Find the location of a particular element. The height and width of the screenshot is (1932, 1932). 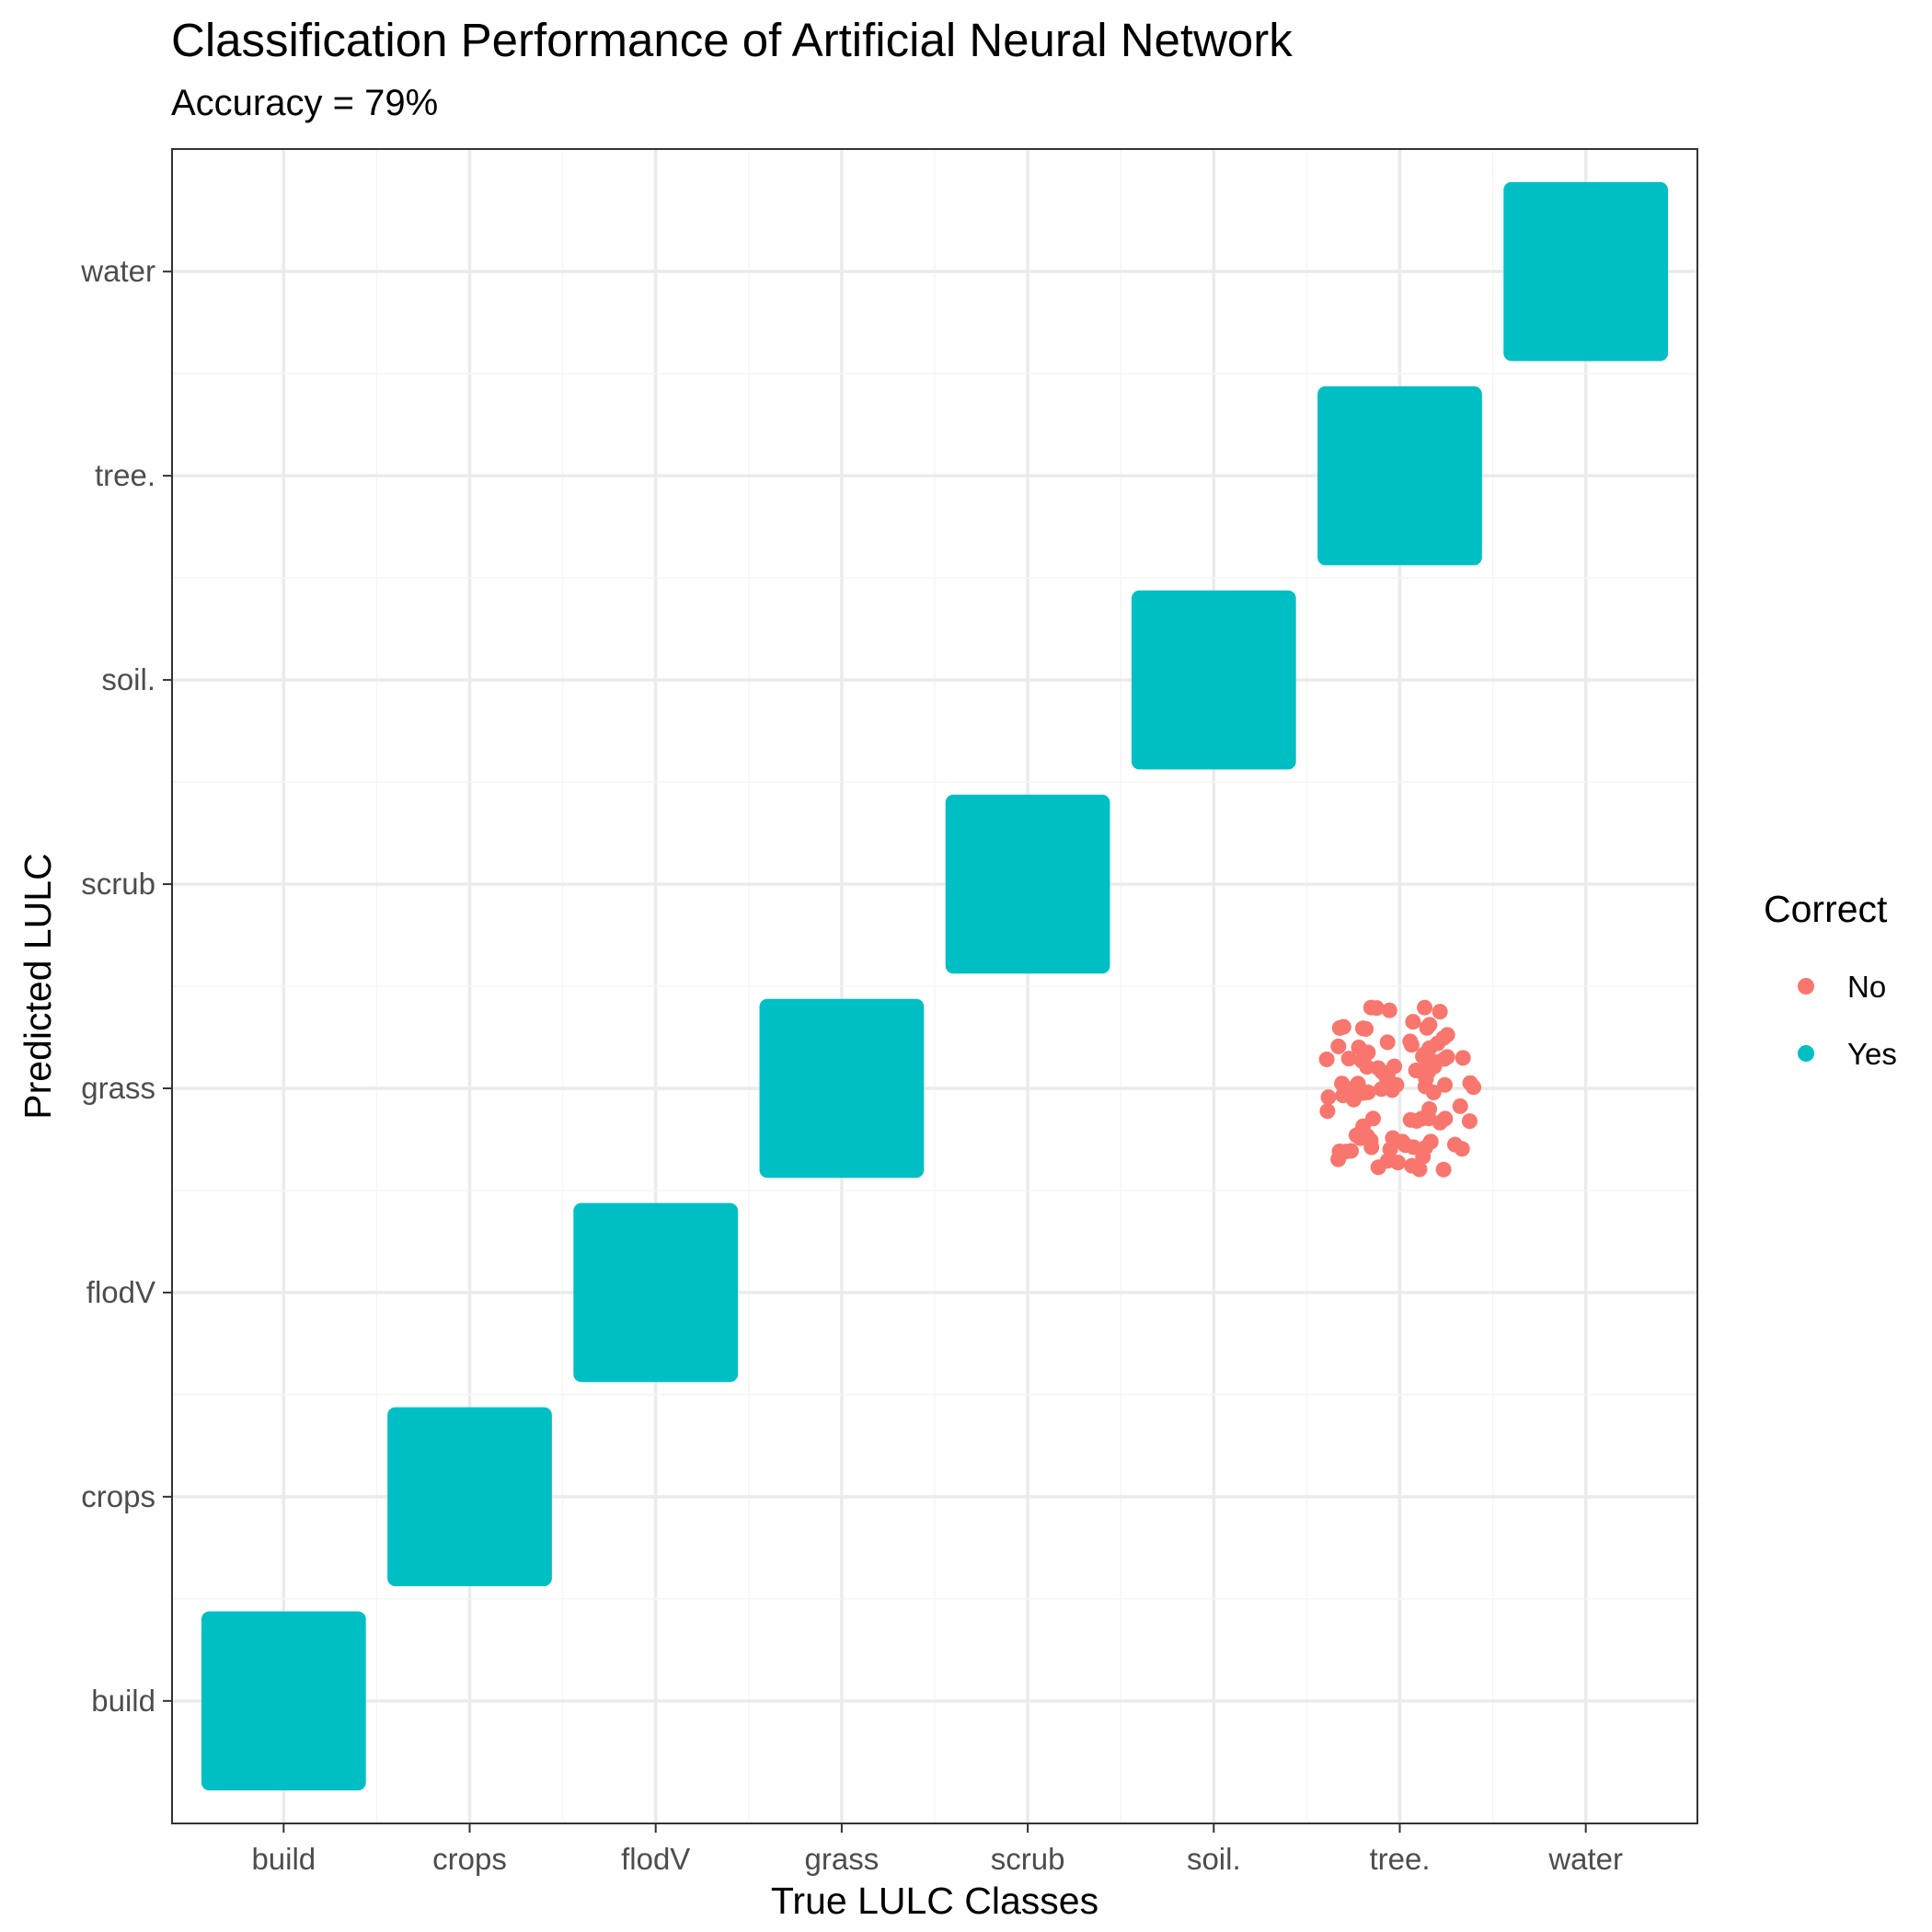

chart-subtitle: Accuracy = 79% is located at coordinates (305, 103).